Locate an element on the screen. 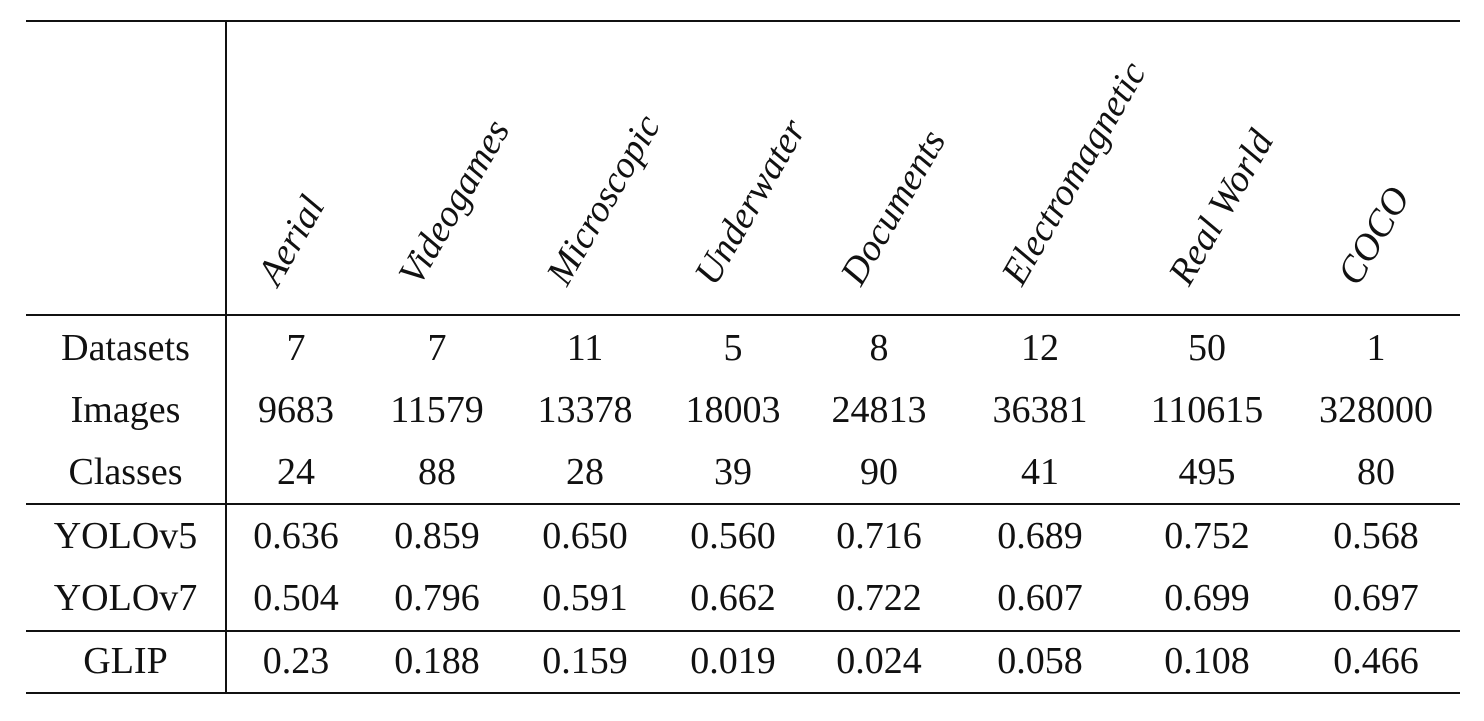 Image resolution: width=1484 pixels, height=721 pixels. column-header-aerial: Aerial is located at coordinates (291, 240).